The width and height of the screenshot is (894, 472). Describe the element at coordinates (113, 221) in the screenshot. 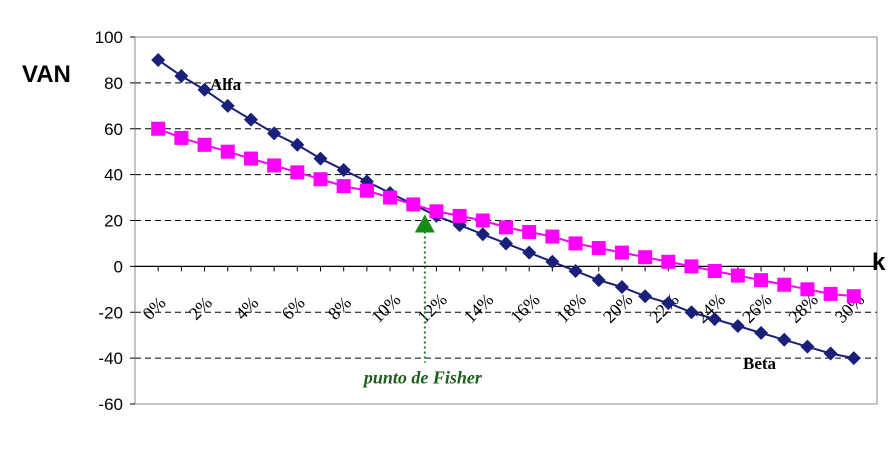

I see `y-tick-label: 20` at that location.